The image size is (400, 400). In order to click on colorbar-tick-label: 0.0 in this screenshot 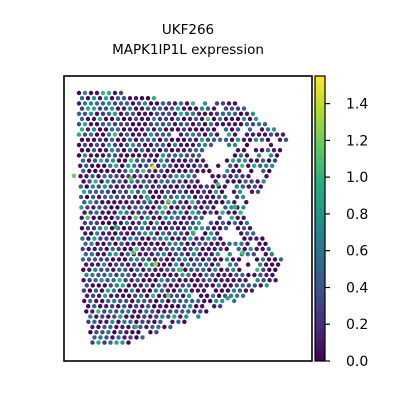, I will do `click(357, 362)`.